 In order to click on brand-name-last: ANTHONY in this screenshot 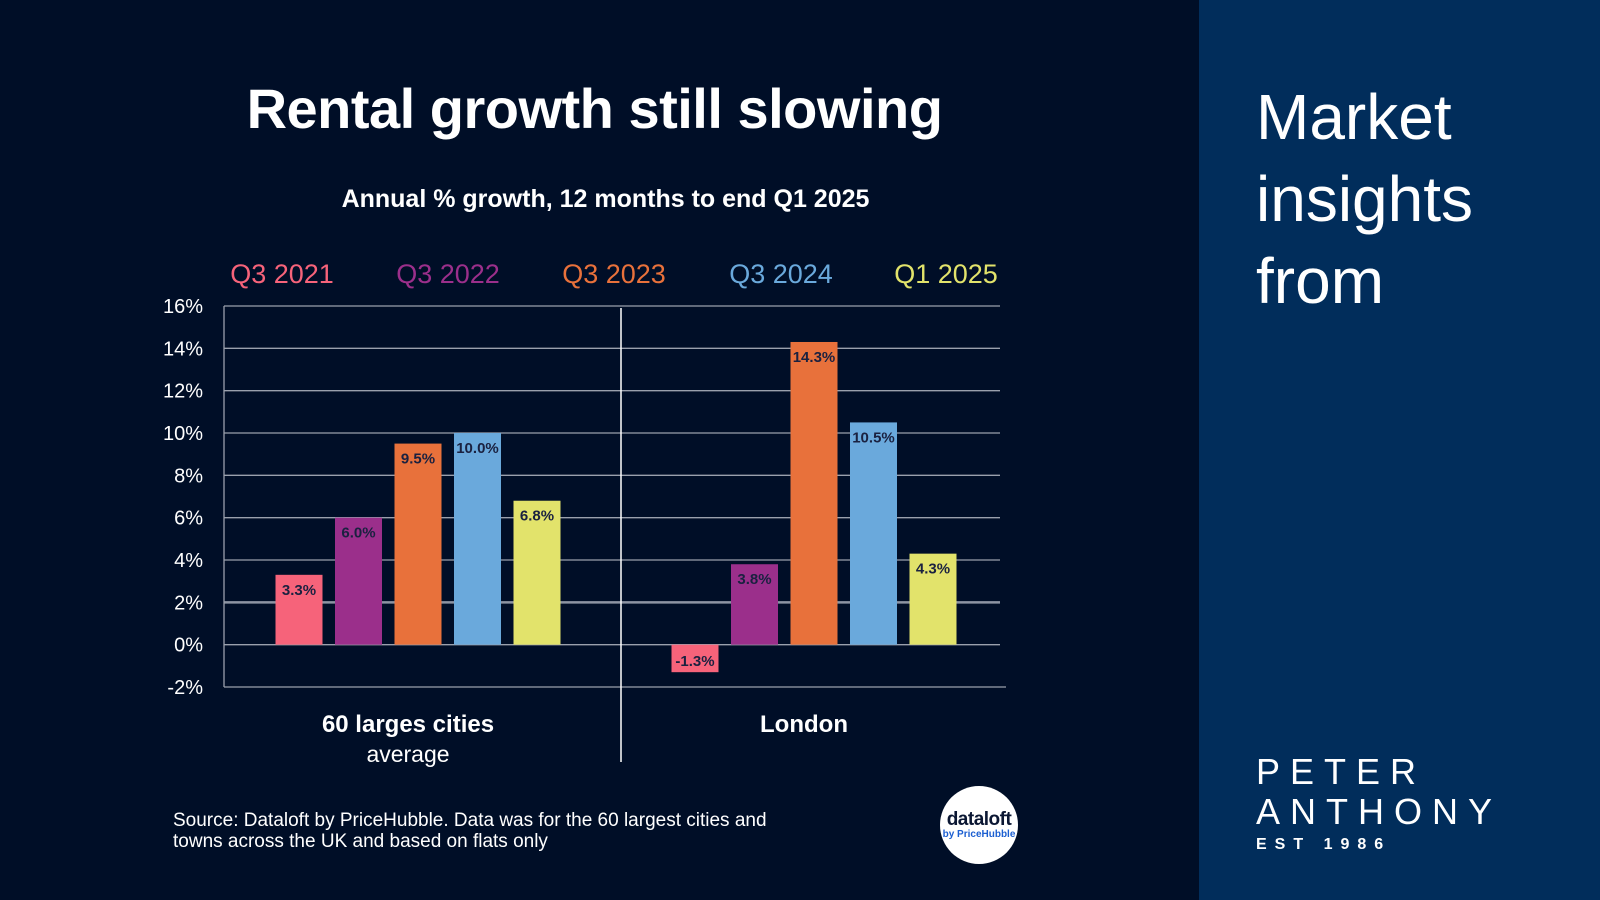, I will do `click(1379, 811)`.